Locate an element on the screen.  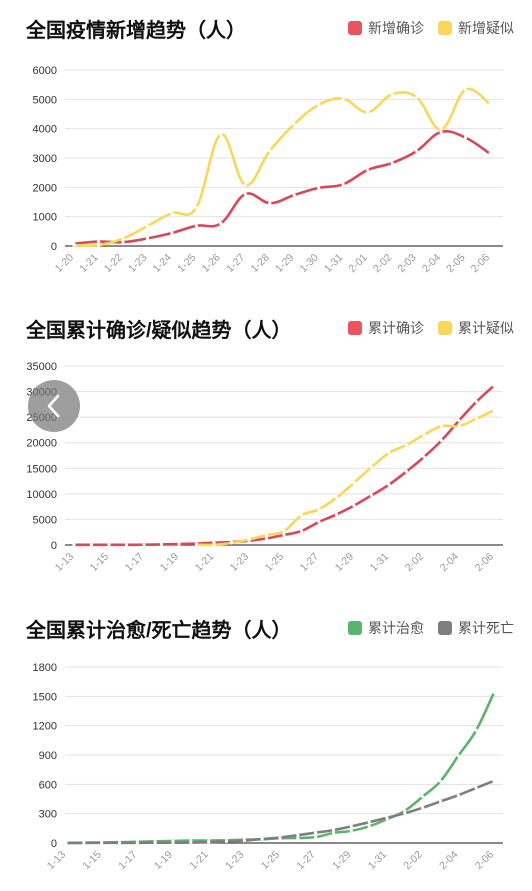
legend-item-total-confirmed: 累计确诊 is located at coordinates (386, 328).